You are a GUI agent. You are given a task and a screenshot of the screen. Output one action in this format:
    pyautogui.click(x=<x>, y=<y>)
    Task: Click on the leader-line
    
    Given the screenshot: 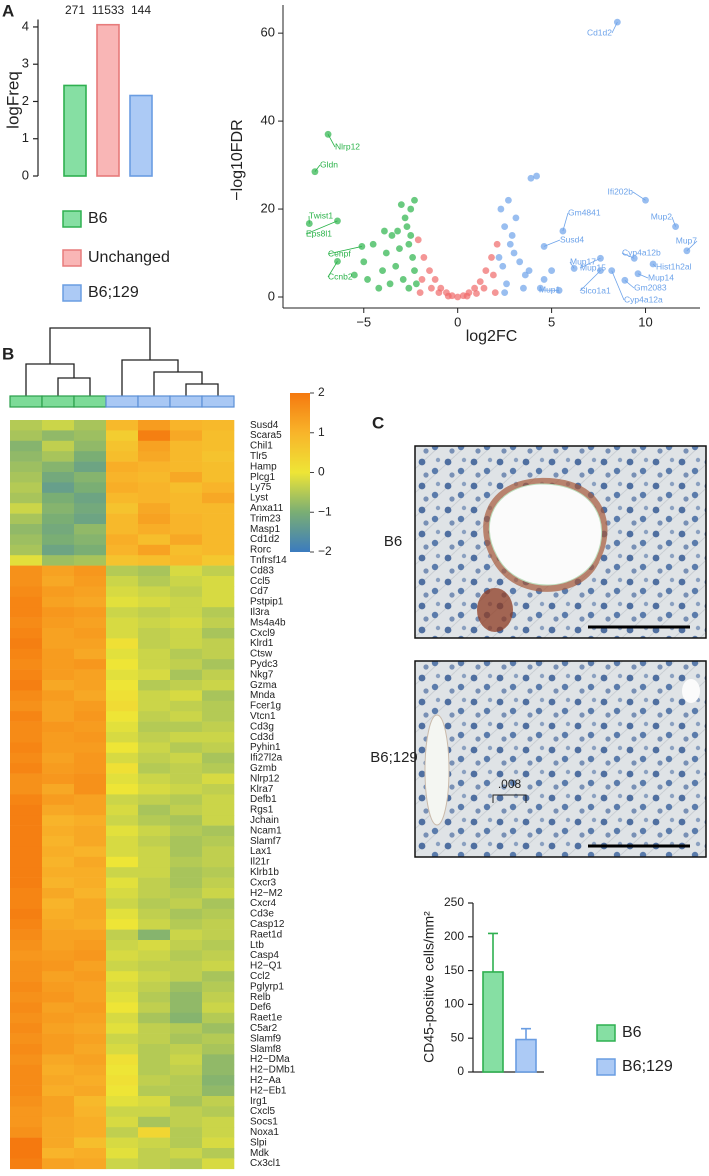 What is the action you would take?
    pyautogui.click(x=618, y=285)
    